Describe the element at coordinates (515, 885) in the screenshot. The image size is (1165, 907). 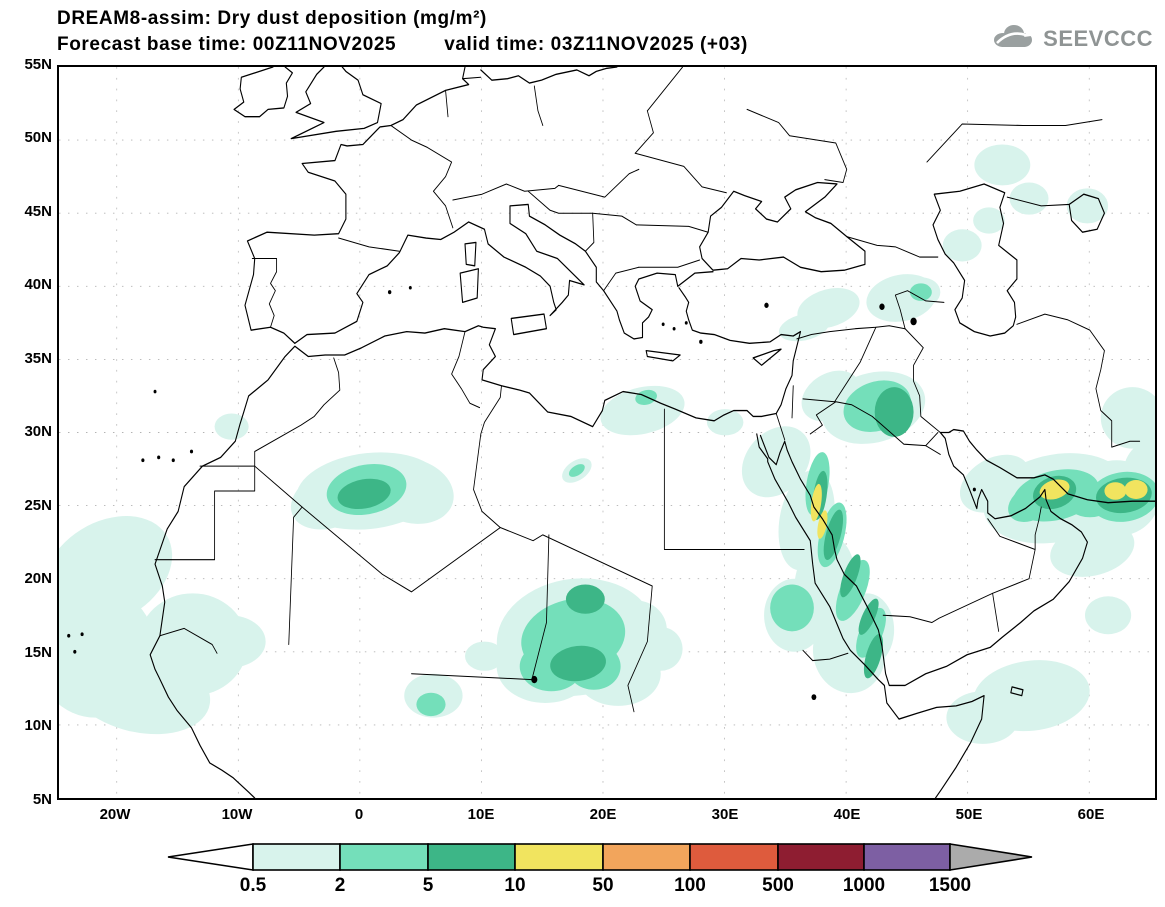
I see `legend-value-10: 10` at that location.